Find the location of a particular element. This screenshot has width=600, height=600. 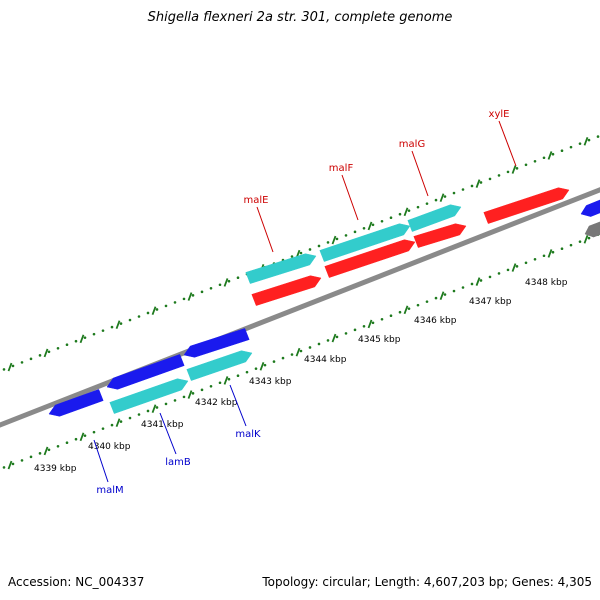

gene-arrow-gray is located at coordinates (592, 229).